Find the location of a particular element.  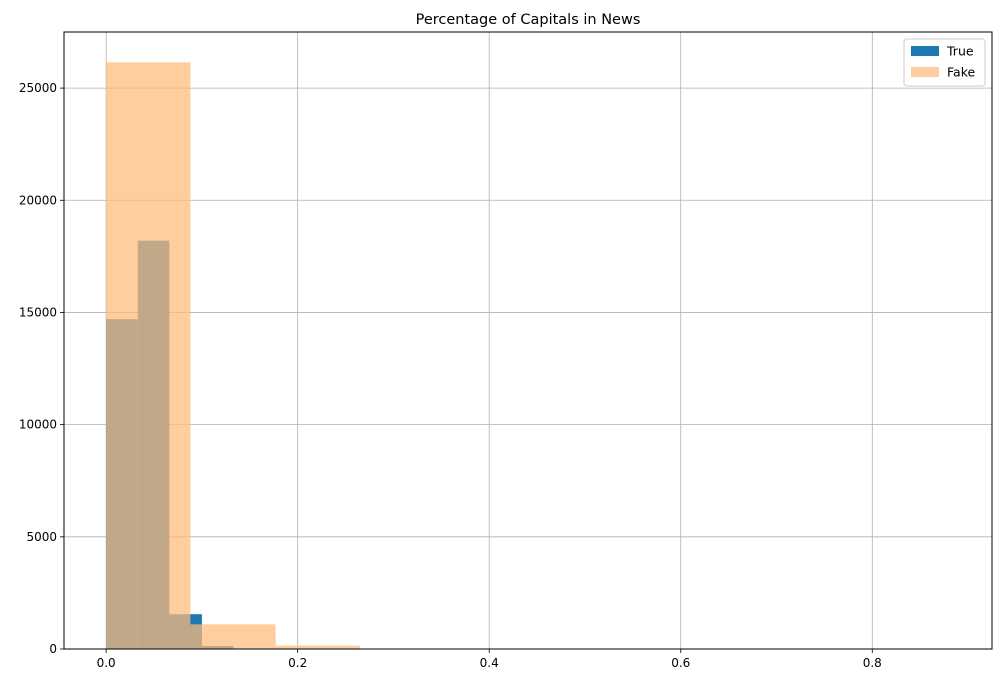

legend-label-true: True is located at coordinates (960, 51).